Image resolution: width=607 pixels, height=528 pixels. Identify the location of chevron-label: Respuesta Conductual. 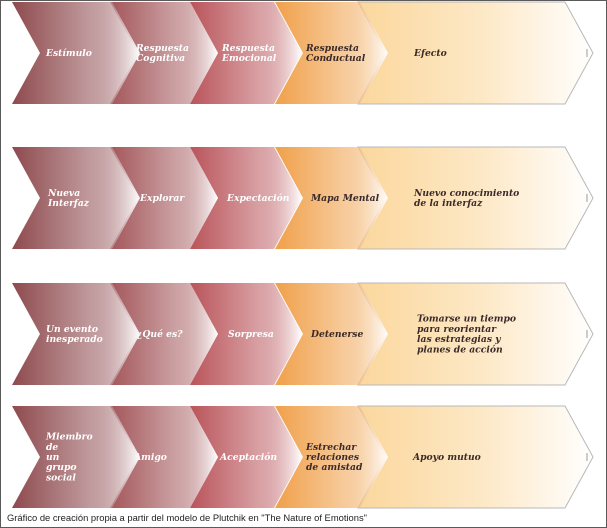
(335, 53).